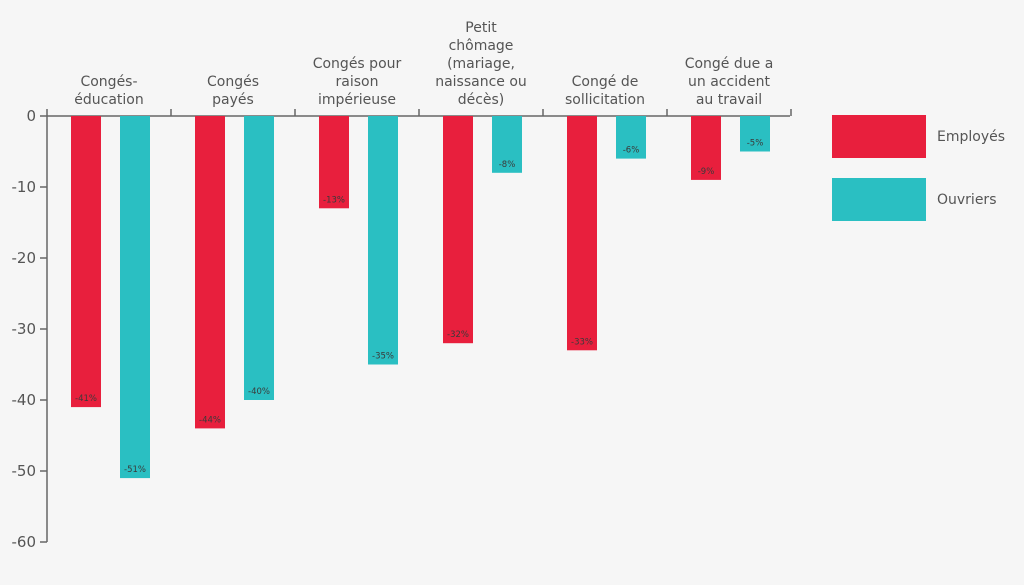  Describe the element at coordinates (24, 258) in the screenshot. I see `y-tick-label: -20` at that location.